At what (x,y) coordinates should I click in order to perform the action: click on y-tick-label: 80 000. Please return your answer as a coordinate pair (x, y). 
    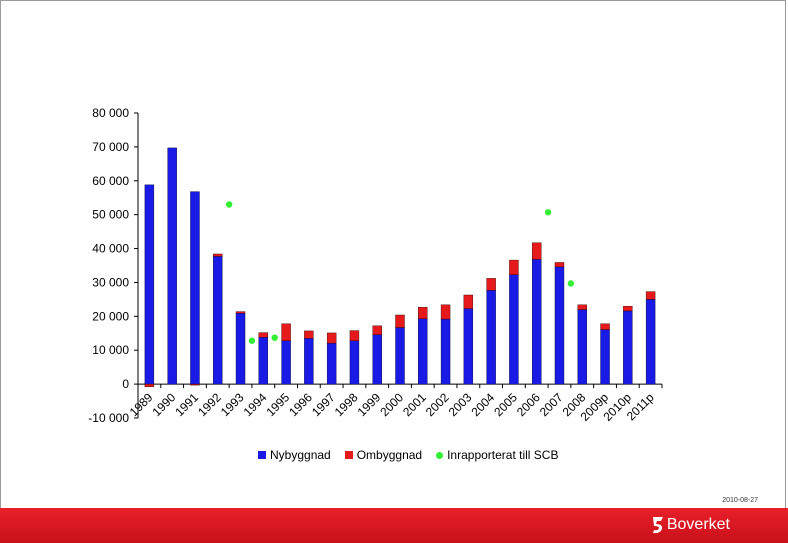
    Looking at the image, I should click on (110, 113).